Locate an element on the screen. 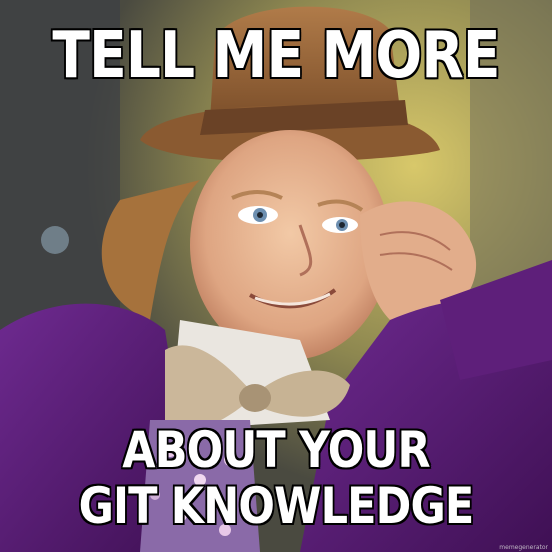  floral-vest is located at coordinates (200, 486).